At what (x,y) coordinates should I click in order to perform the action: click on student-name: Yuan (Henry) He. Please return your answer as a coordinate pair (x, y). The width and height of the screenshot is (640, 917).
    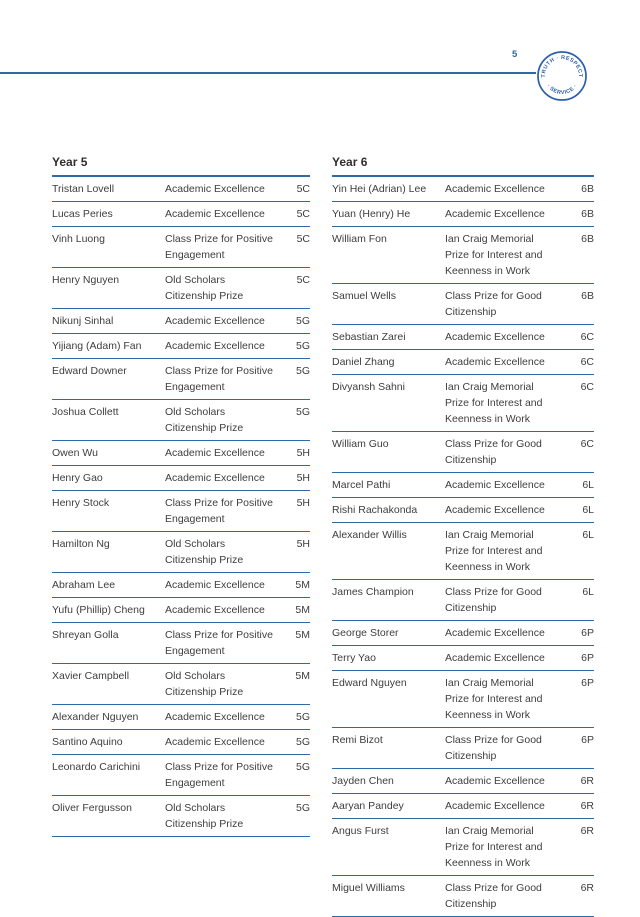
    Looking at the image, I should click on (371, 214).